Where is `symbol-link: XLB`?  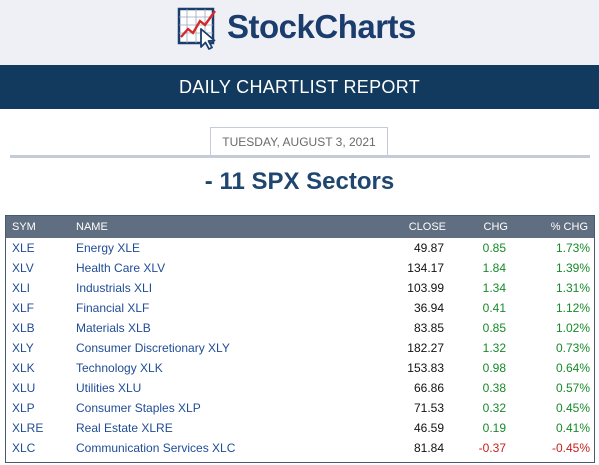
symbol-link: XLB is located at coordinates (23, 328).